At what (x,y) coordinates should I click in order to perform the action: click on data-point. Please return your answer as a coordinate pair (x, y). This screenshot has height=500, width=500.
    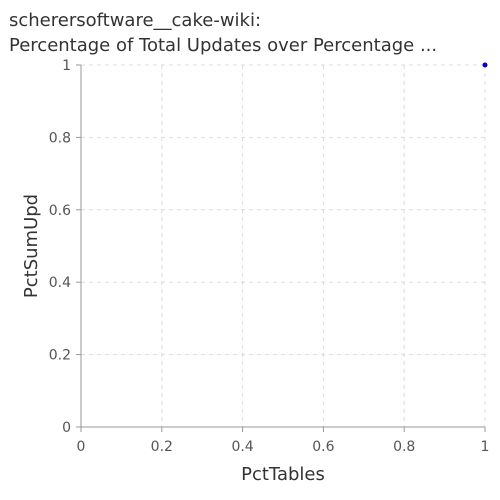
    Looking at the image, I should click on (485, 65).